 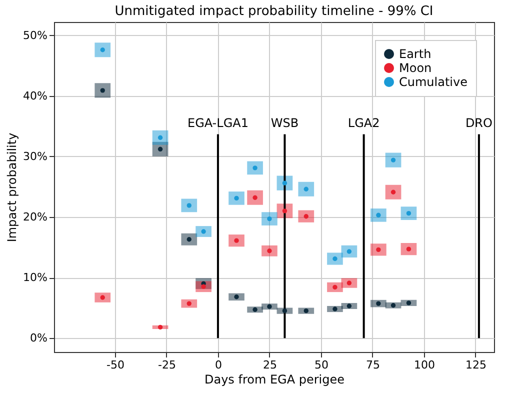 I want to click on y-tick-label: 0%, so click(x=39, y=338).